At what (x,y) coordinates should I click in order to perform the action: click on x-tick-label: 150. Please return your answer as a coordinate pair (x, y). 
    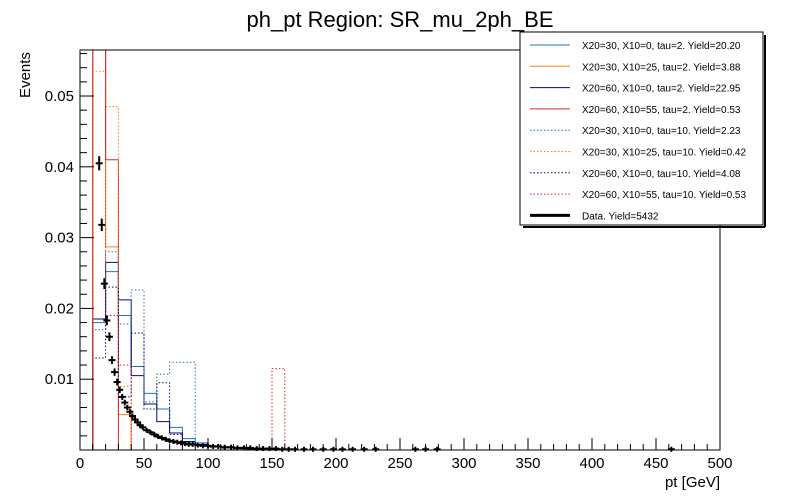
    Looking at the image, I should click on (271, 463).